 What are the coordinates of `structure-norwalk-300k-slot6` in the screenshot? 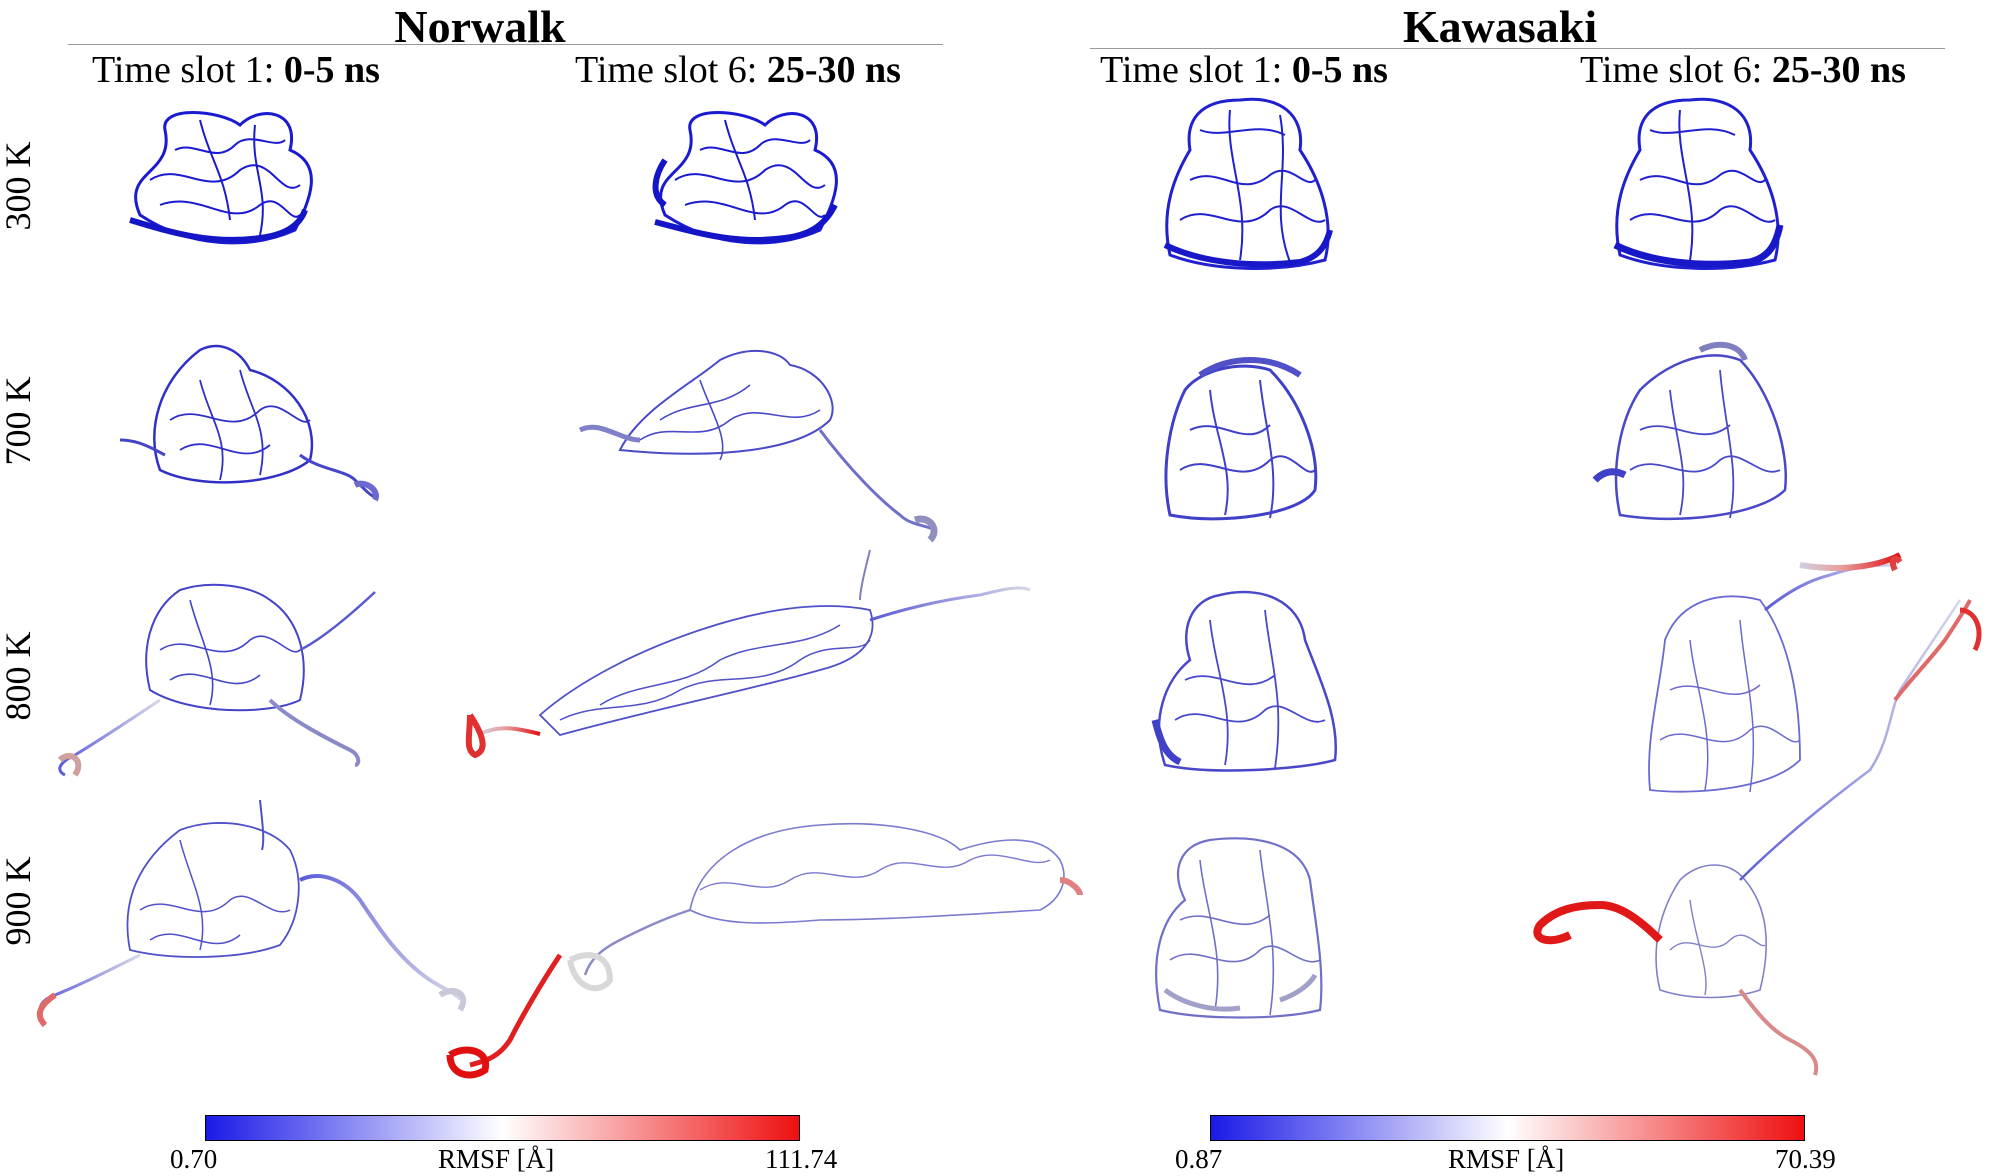 It's located at (745, 178).